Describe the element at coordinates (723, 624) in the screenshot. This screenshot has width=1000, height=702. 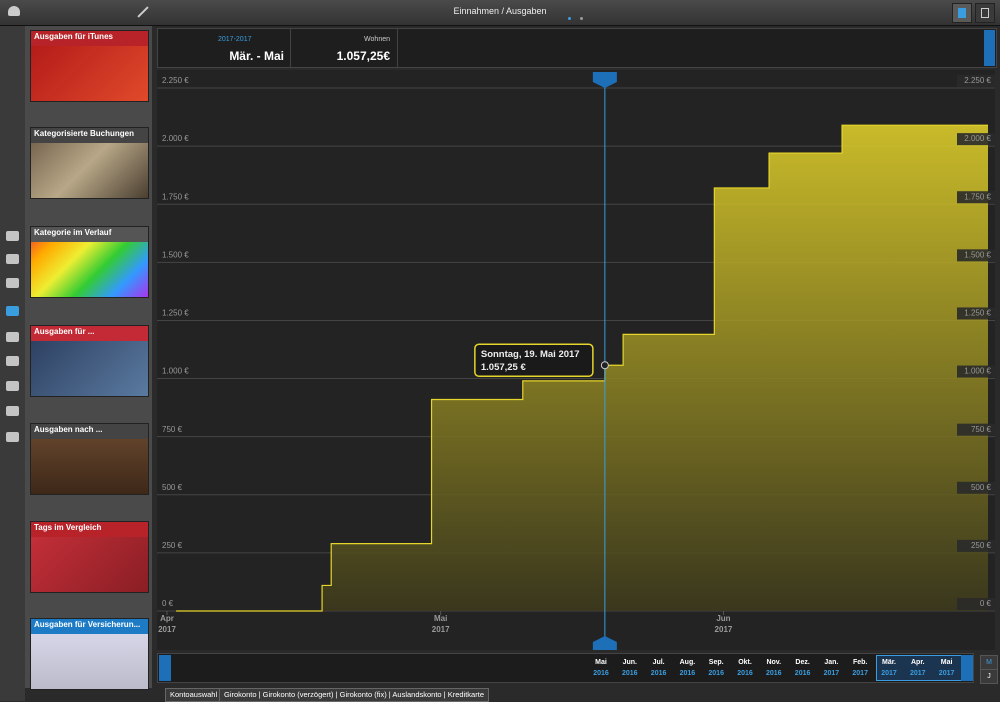
I see `x-tick-label: Jun 2017` at that location.